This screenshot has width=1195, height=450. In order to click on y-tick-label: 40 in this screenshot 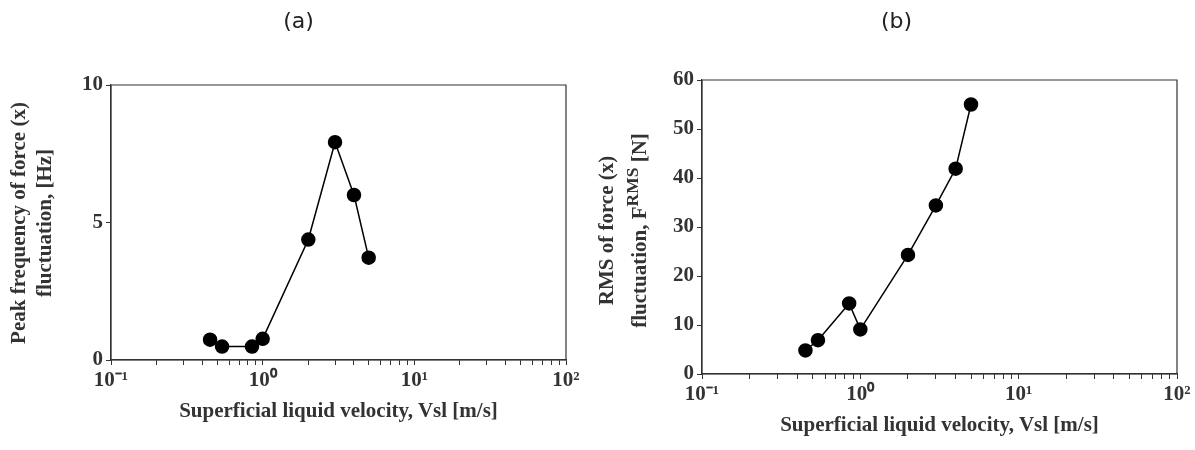, I will do `click(683, 176)`.